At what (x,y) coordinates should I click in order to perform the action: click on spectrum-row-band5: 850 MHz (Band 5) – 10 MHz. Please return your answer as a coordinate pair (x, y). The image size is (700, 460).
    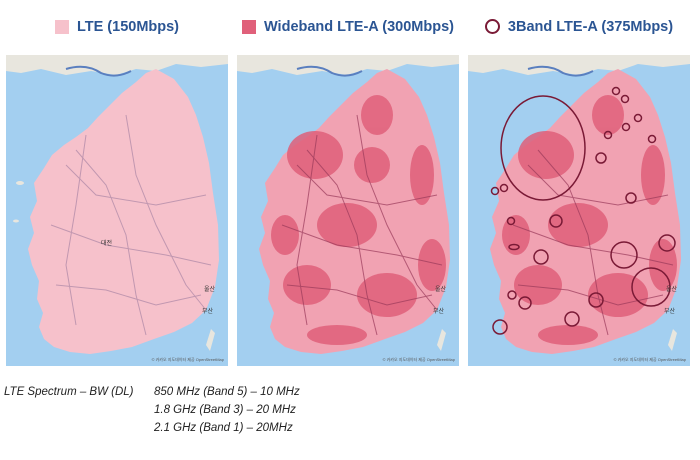
    Looking at the image, I should click on (227, 392).